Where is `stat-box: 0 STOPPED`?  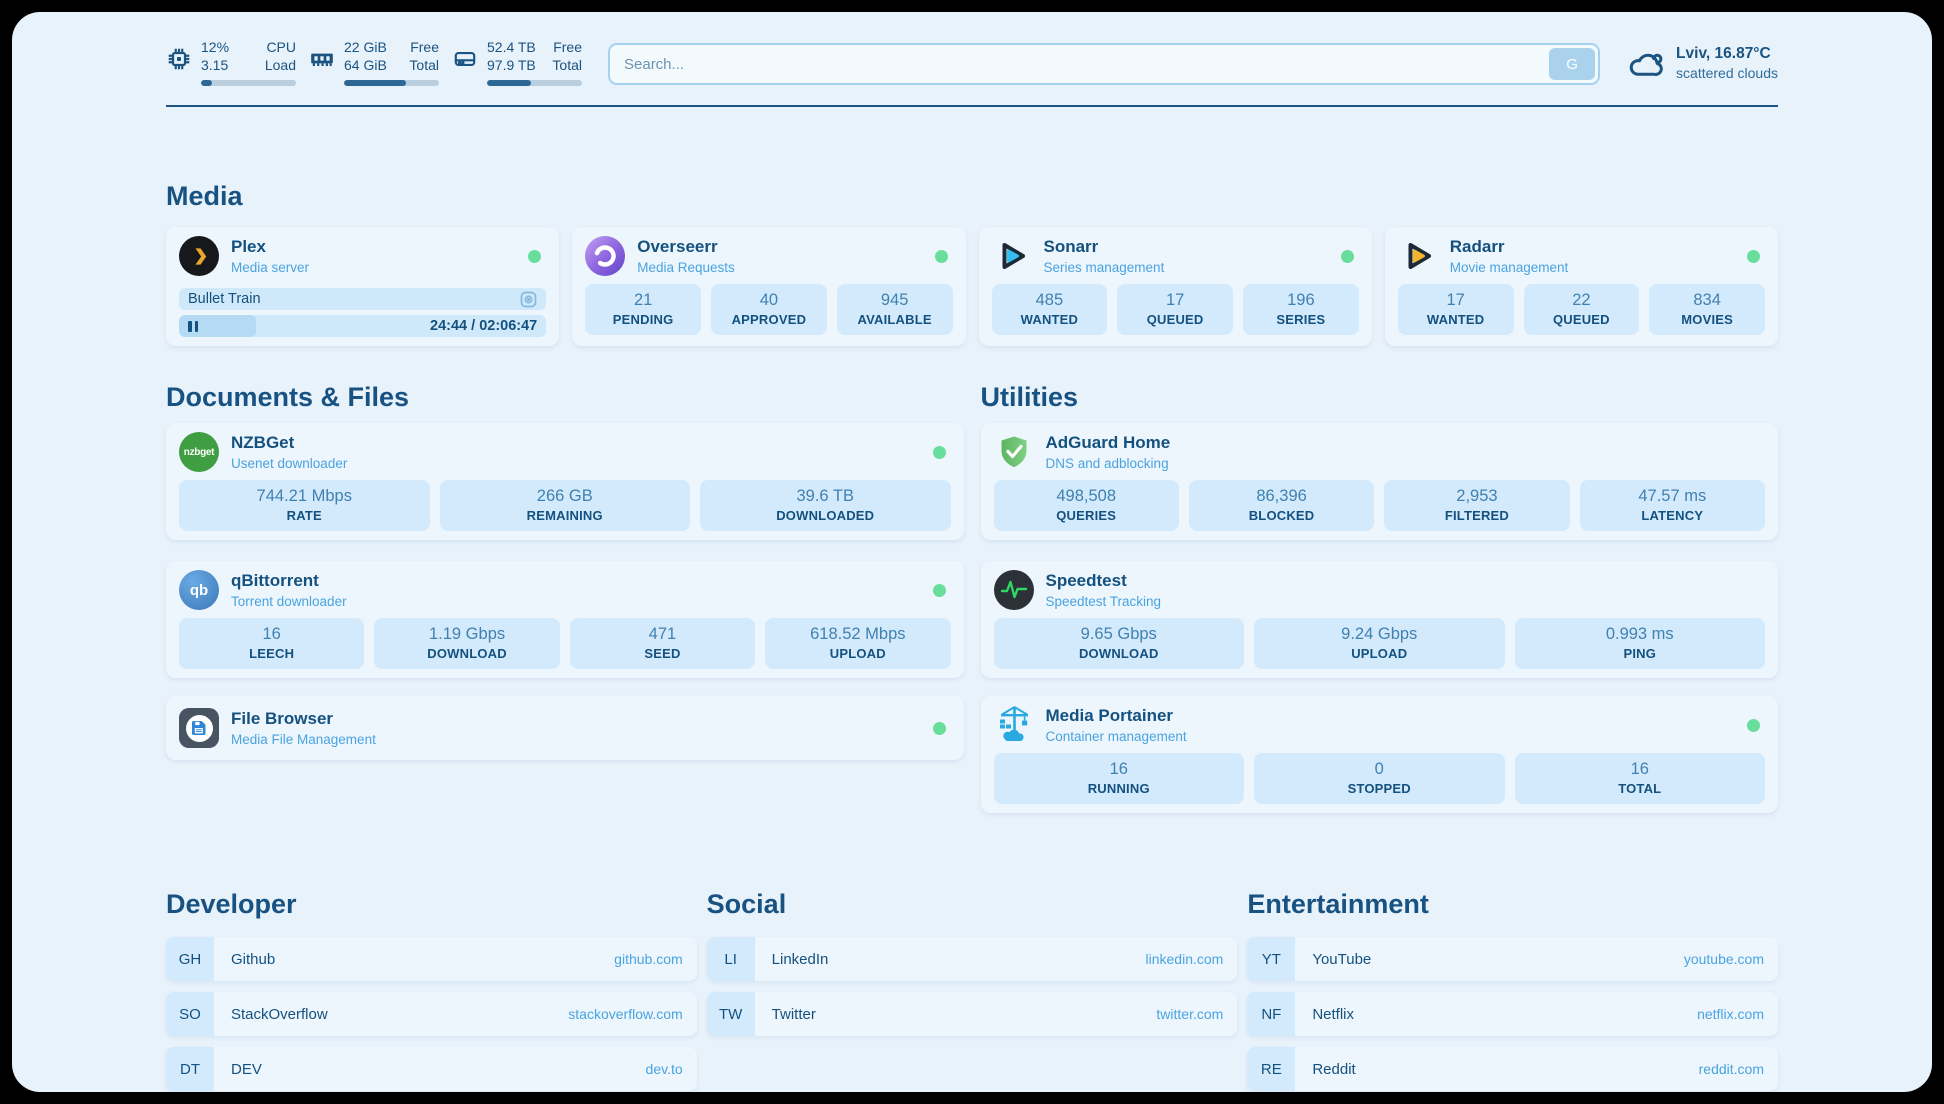 stat-box: 0 STOPPED is located at coordinates (1379, 778).